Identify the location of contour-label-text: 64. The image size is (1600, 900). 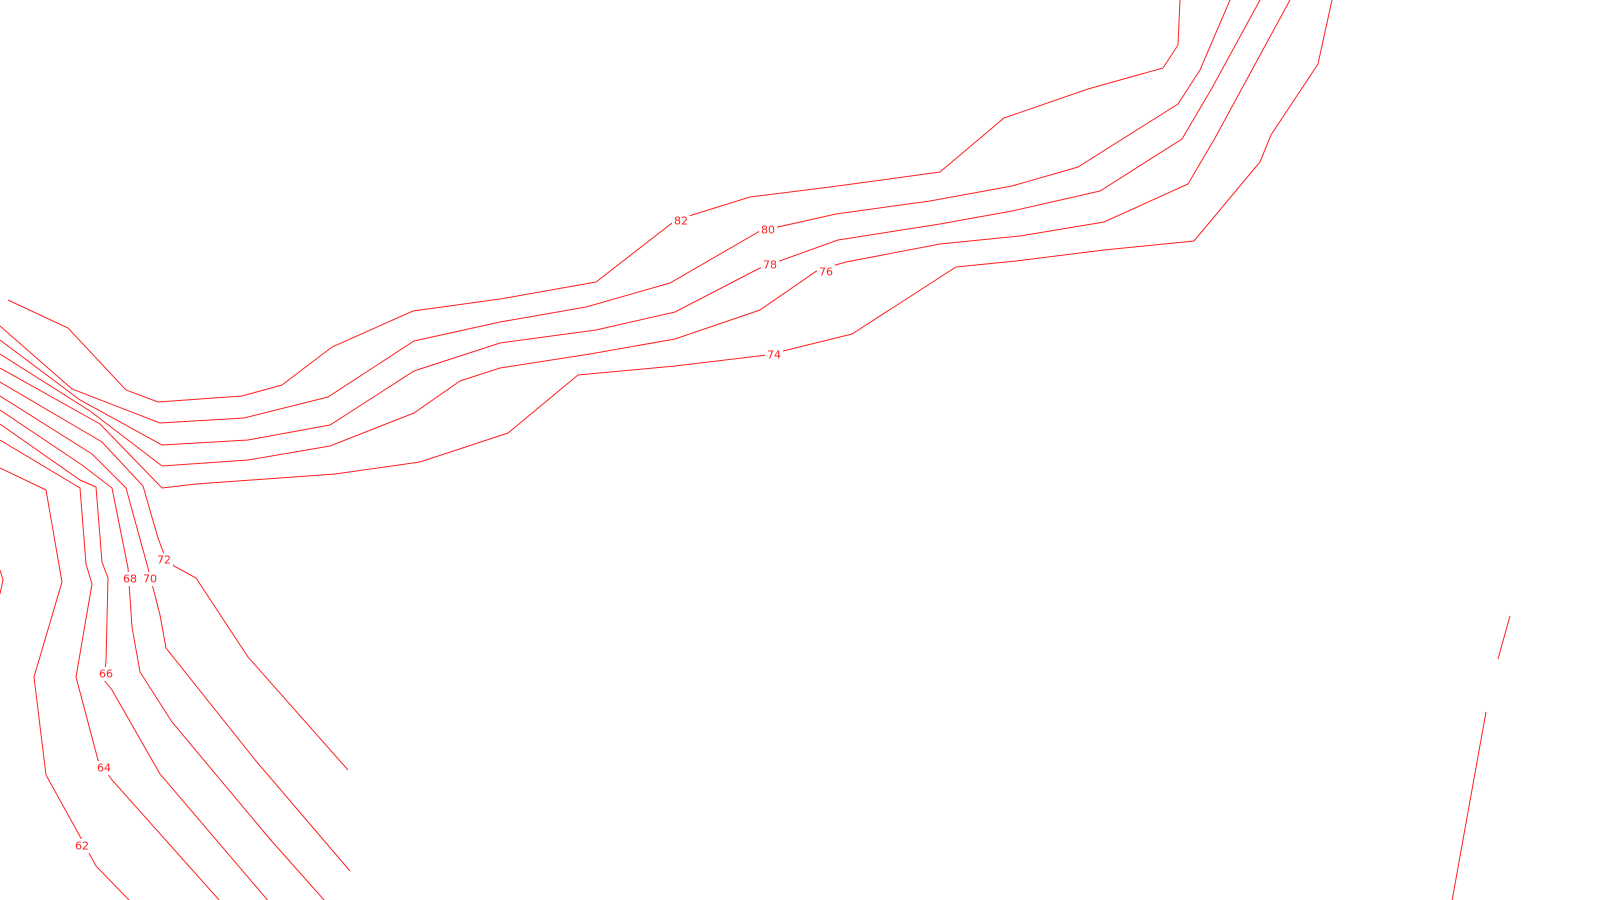
(104, 768).